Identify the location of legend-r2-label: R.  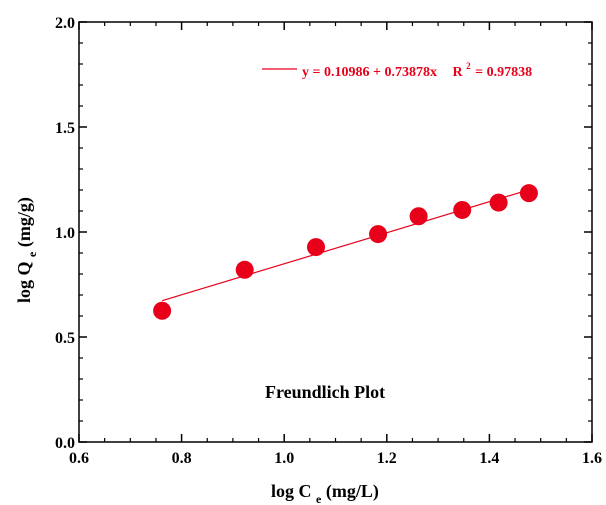
(457, 72).